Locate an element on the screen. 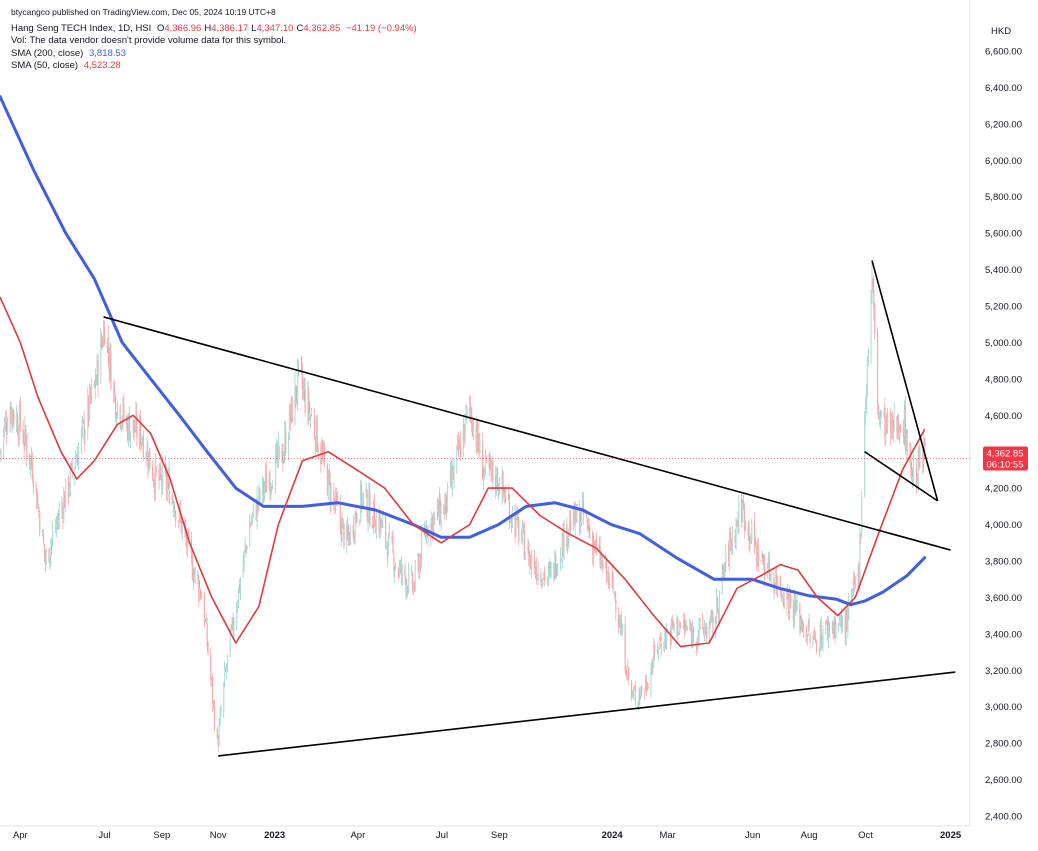  currency-label: HKD is located at coordinates (1001, 31).